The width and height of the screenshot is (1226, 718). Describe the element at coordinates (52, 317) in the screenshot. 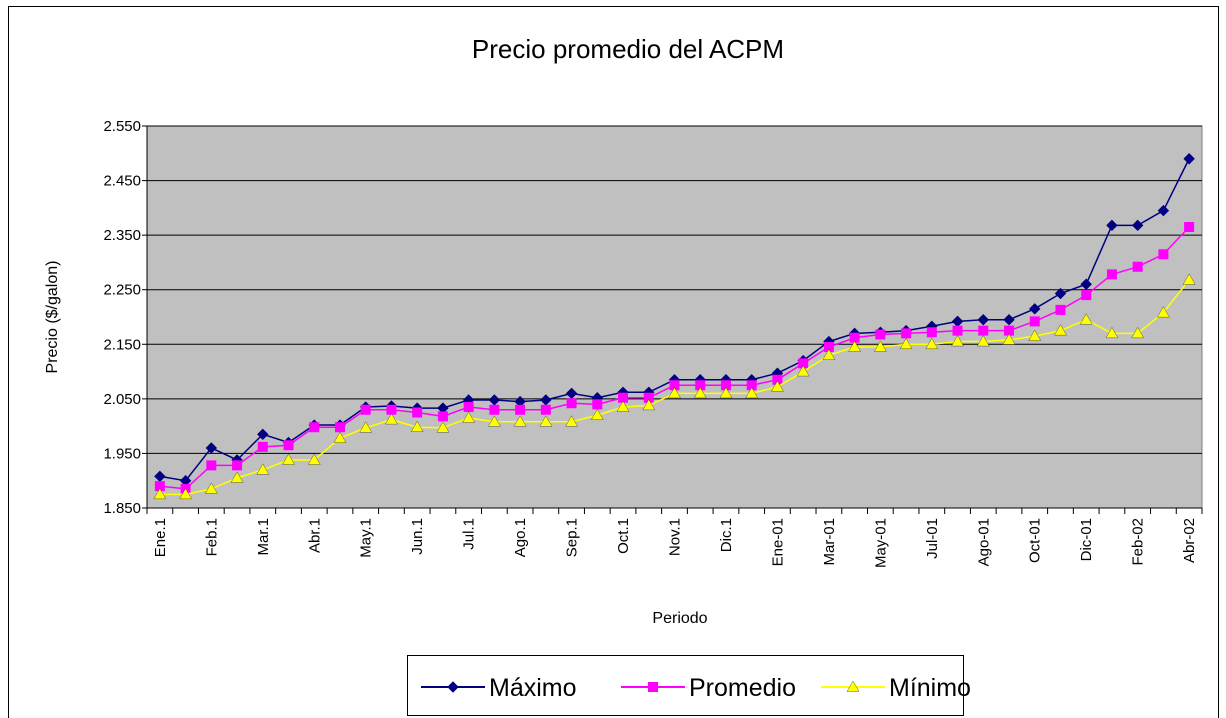

I see `y-axis-title: Precio ($/galon)` at that location.